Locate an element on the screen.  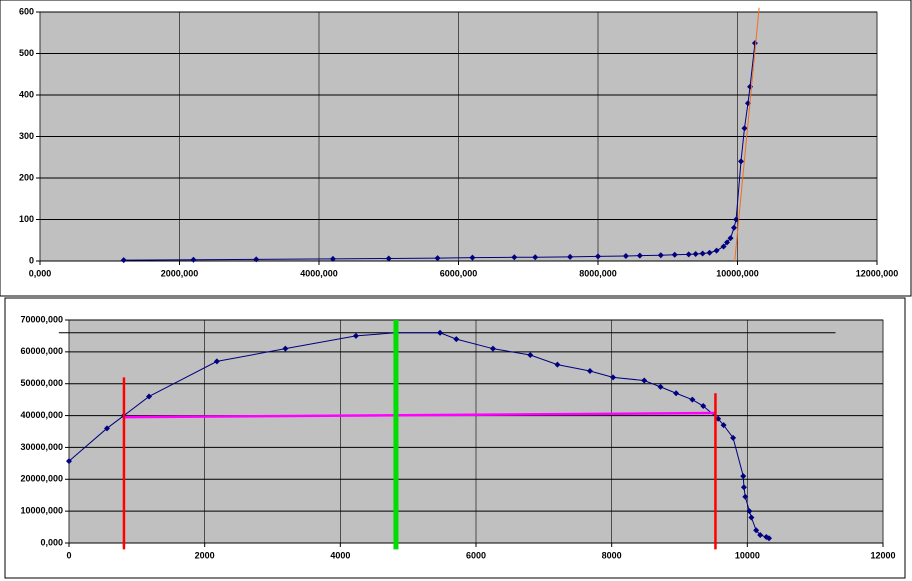
y-tick-label: 400 is located at coordinates (26, 94).